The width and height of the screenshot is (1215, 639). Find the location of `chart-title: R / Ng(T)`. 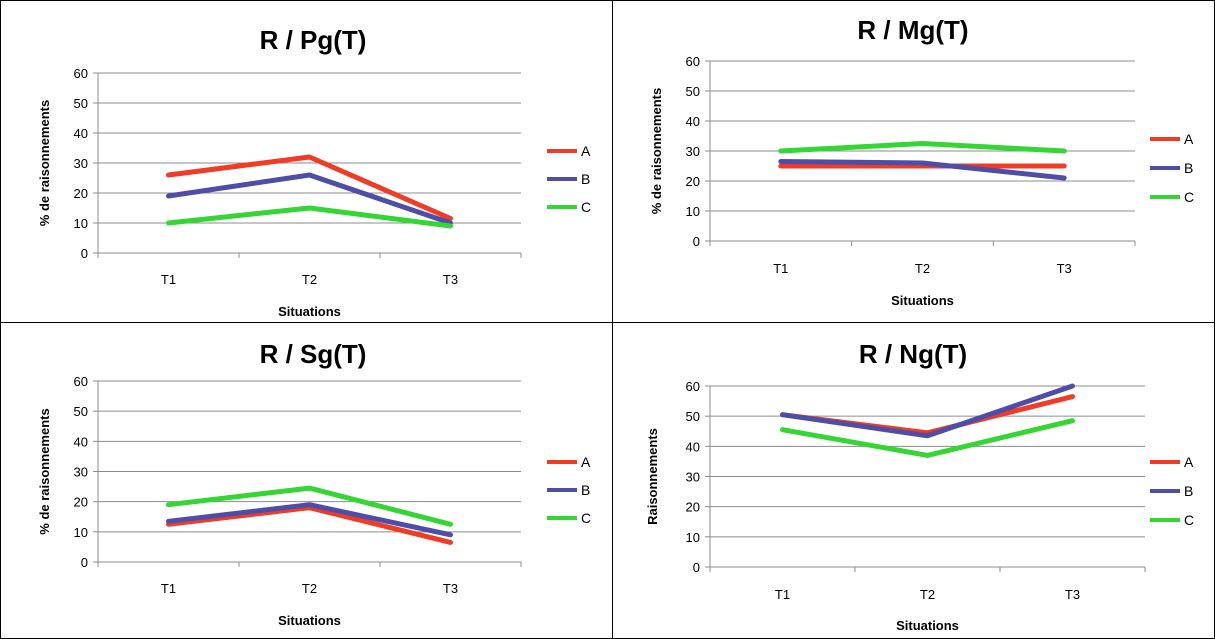

chart-title: R / Ng(T) is located at coordinates (913, 354).